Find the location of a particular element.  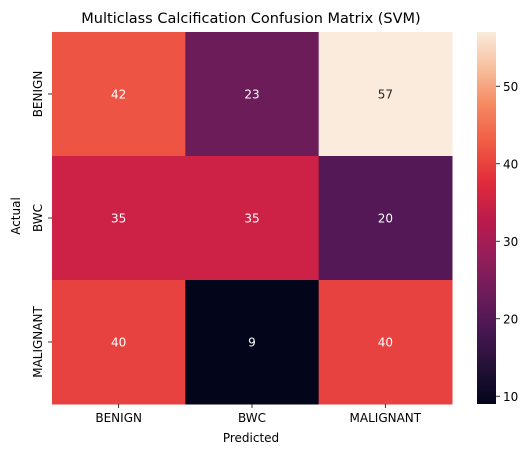

cell-value-label: 23 is located at coordinates (251, 95).